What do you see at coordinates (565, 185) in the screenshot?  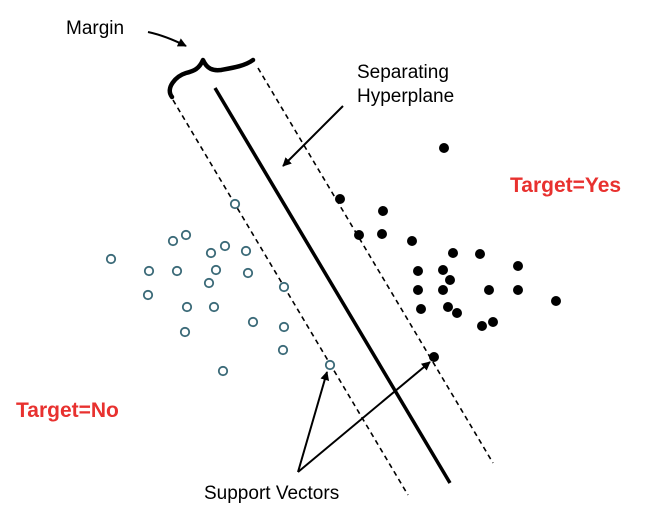 I see `target-yes-label: Target=Yes` at bounding box center [565, 185].